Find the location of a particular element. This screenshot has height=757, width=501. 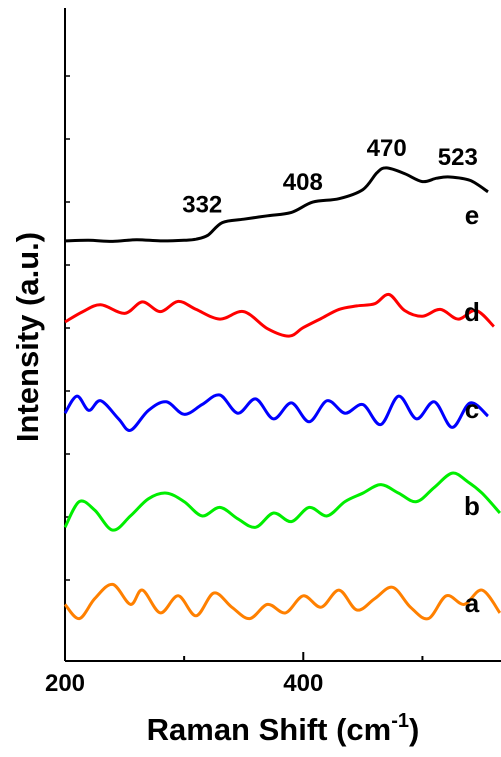

y-axis-label: Intensity (a.u.) is located at coordinates (27, 337).